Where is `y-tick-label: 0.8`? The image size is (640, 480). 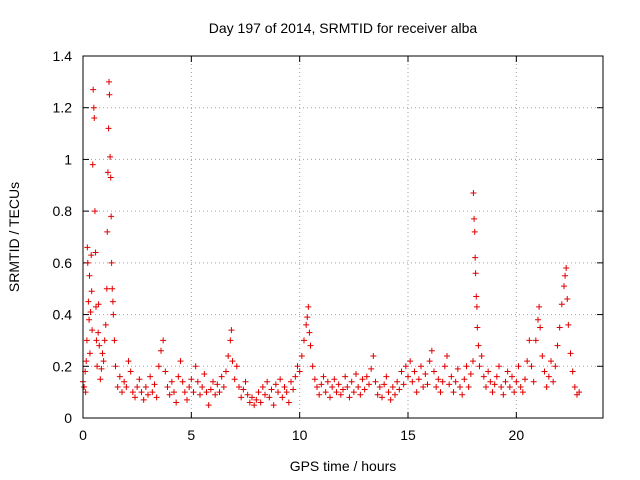 y-tick-label: 0.8 is located at coordinates (63, 211).